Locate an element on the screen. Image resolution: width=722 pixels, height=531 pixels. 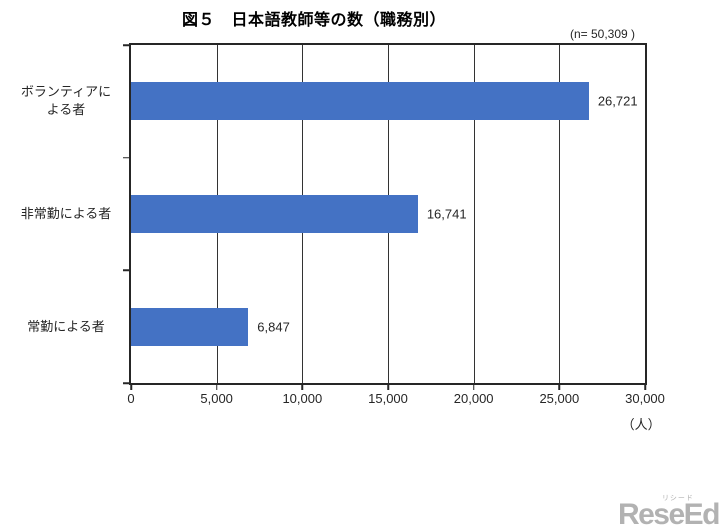
category-label-text: 非常勤による者 is located at coordinates (66, 213).